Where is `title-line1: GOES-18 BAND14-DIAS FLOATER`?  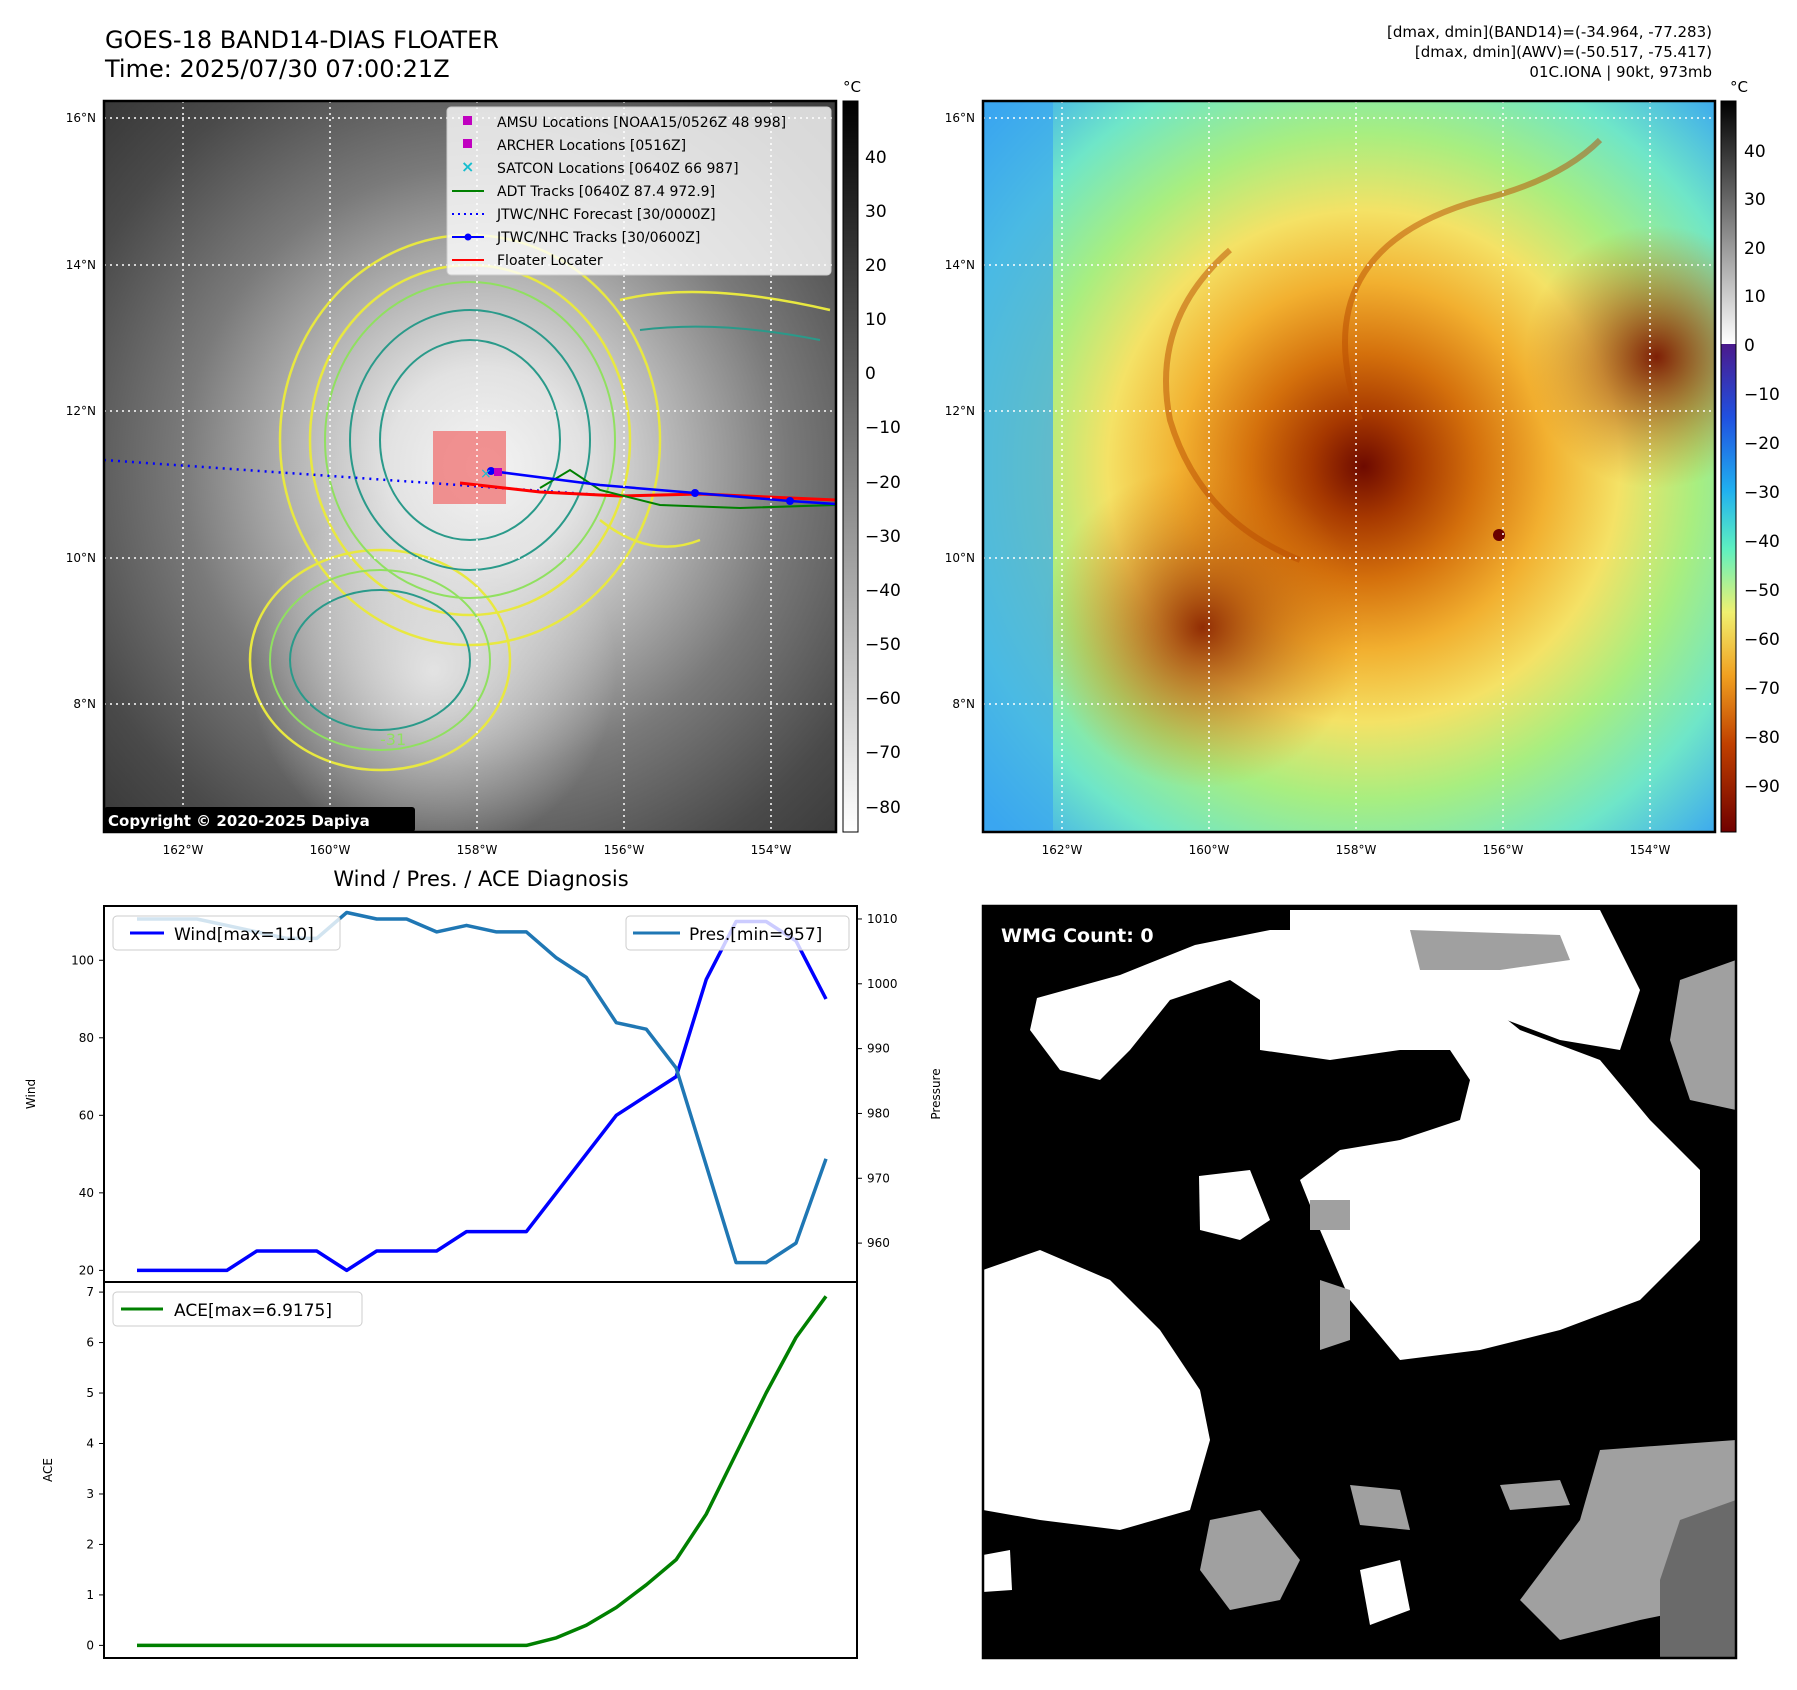
title-line1: GOES-18 BAND14-DIAS FLOATER is located at coordinates (302, 40).